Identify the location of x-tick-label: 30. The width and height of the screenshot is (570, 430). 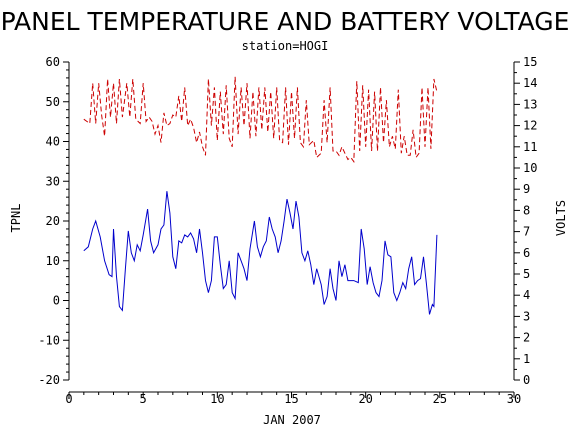
(514, 399).